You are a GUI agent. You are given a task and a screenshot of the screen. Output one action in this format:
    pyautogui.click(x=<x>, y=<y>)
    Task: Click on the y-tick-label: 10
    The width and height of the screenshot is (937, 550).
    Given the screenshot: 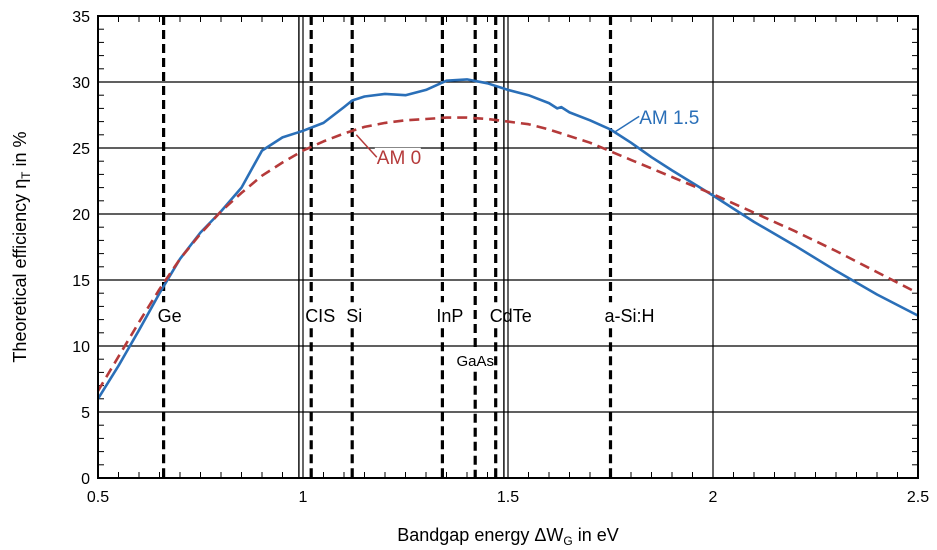 What is the action you would take?
    pyautogui.click(x=81, y=347)
    